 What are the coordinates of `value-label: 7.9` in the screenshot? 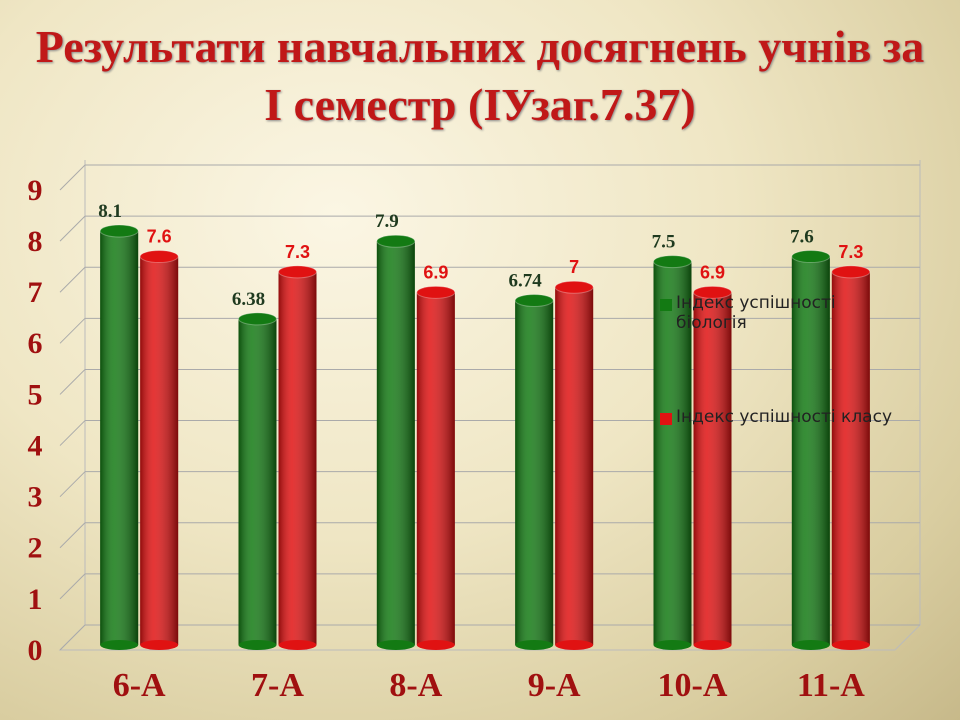 It's located at (387, 221).